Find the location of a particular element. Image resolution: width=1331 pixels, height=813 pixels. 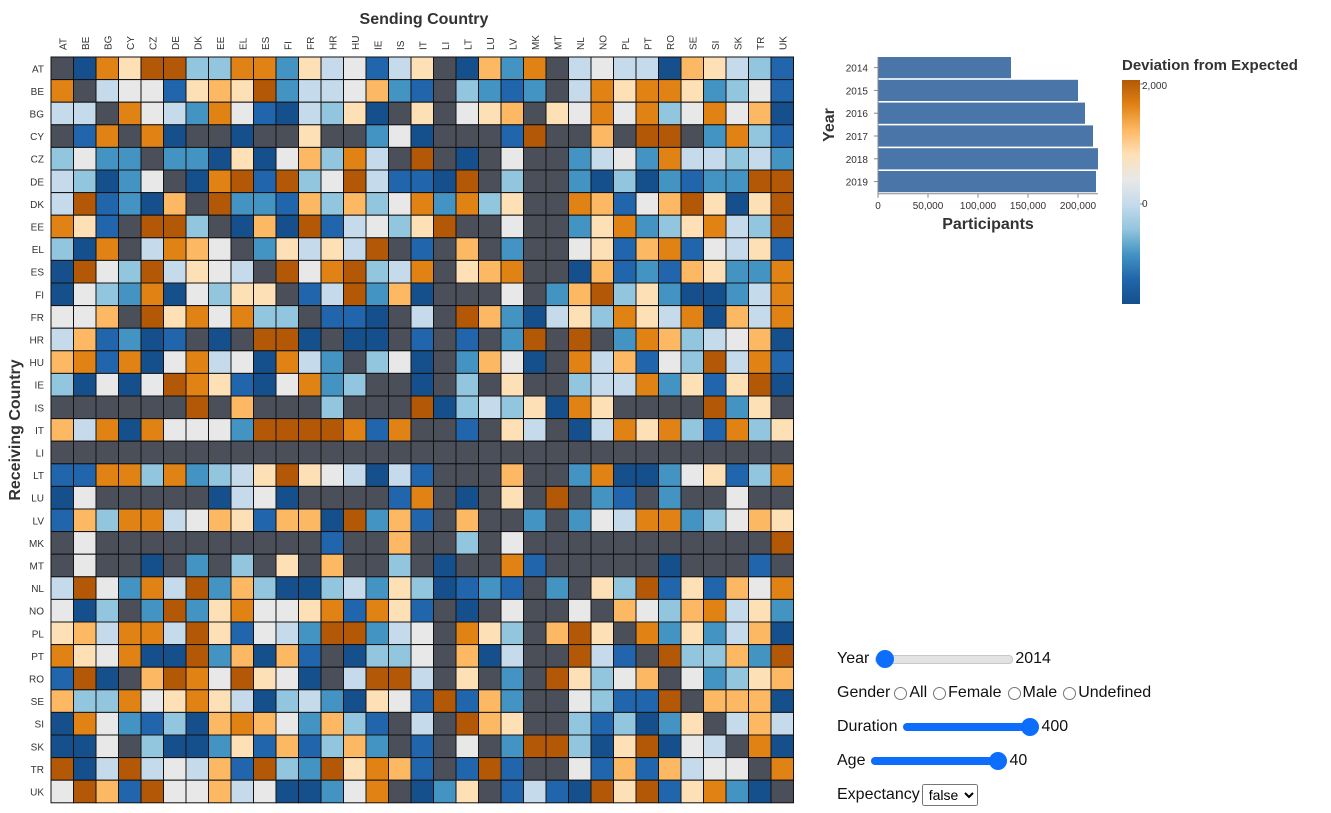

year-bar is located at coordinates (944, 68).